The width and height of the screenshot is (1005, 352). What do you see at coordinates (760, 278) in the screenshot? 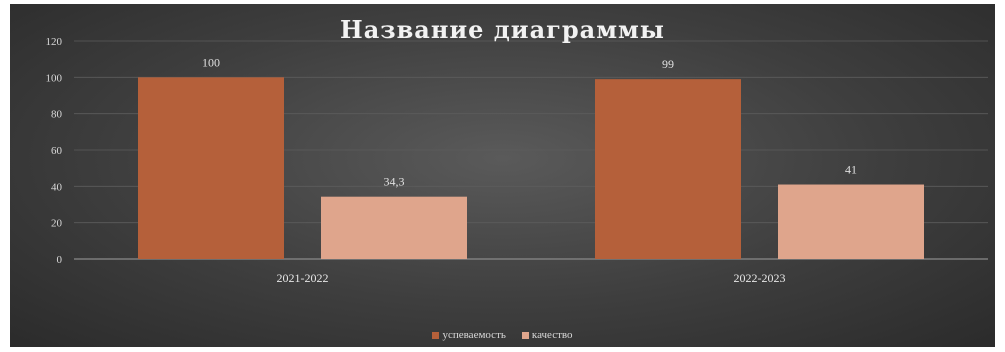
I see `x-tick-label: 2022-2023` at bounding box center [760, 278].